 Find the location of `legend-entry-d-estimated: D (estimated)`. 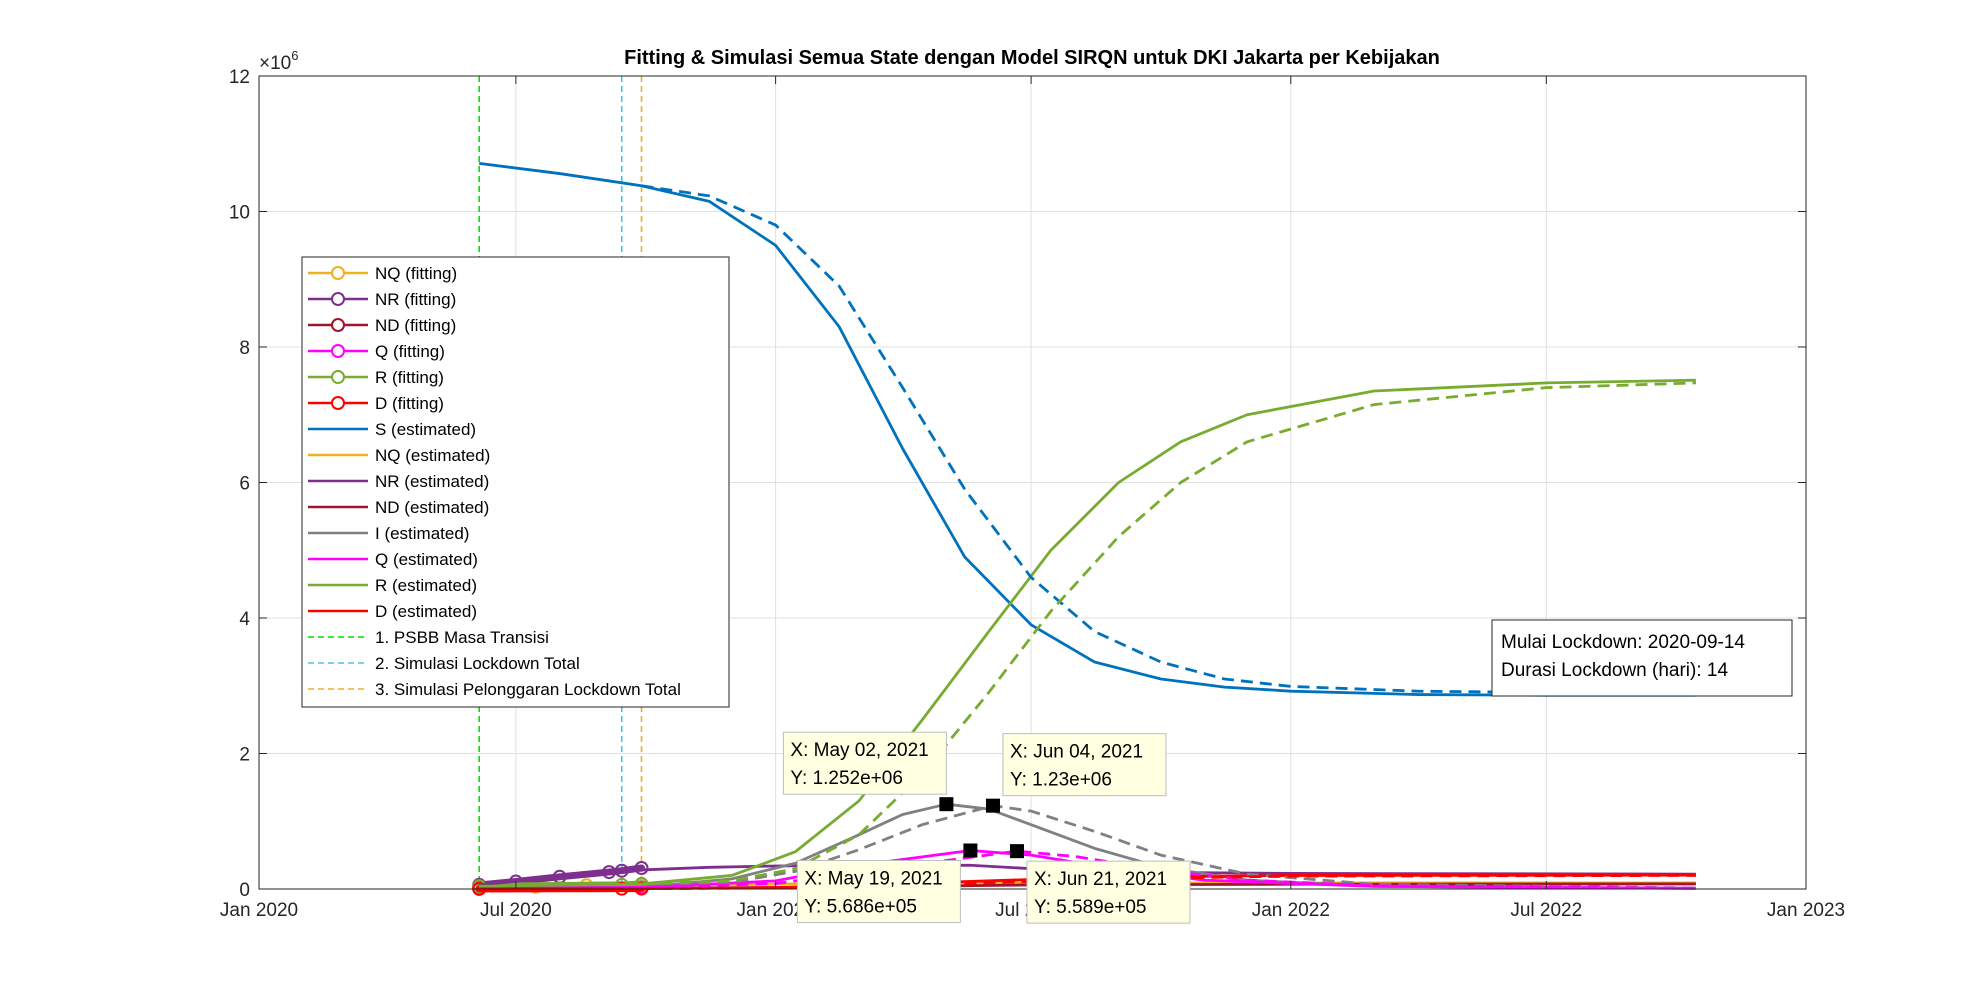

legend-entry-d-estimated: D (estimated) is located at coordinates (392, 611).